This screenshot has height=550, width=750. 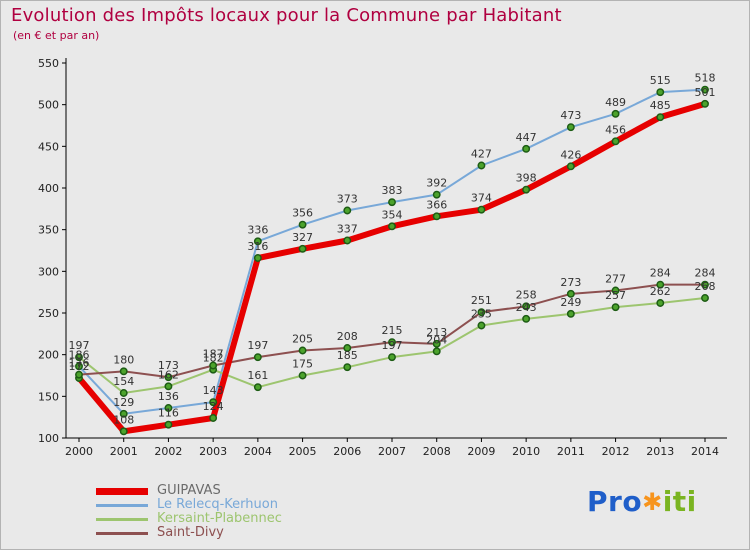 What do you see at coordinates (168, 365) in the screenshot?
I see `value-label: 173` at bounding box center [168, 365].